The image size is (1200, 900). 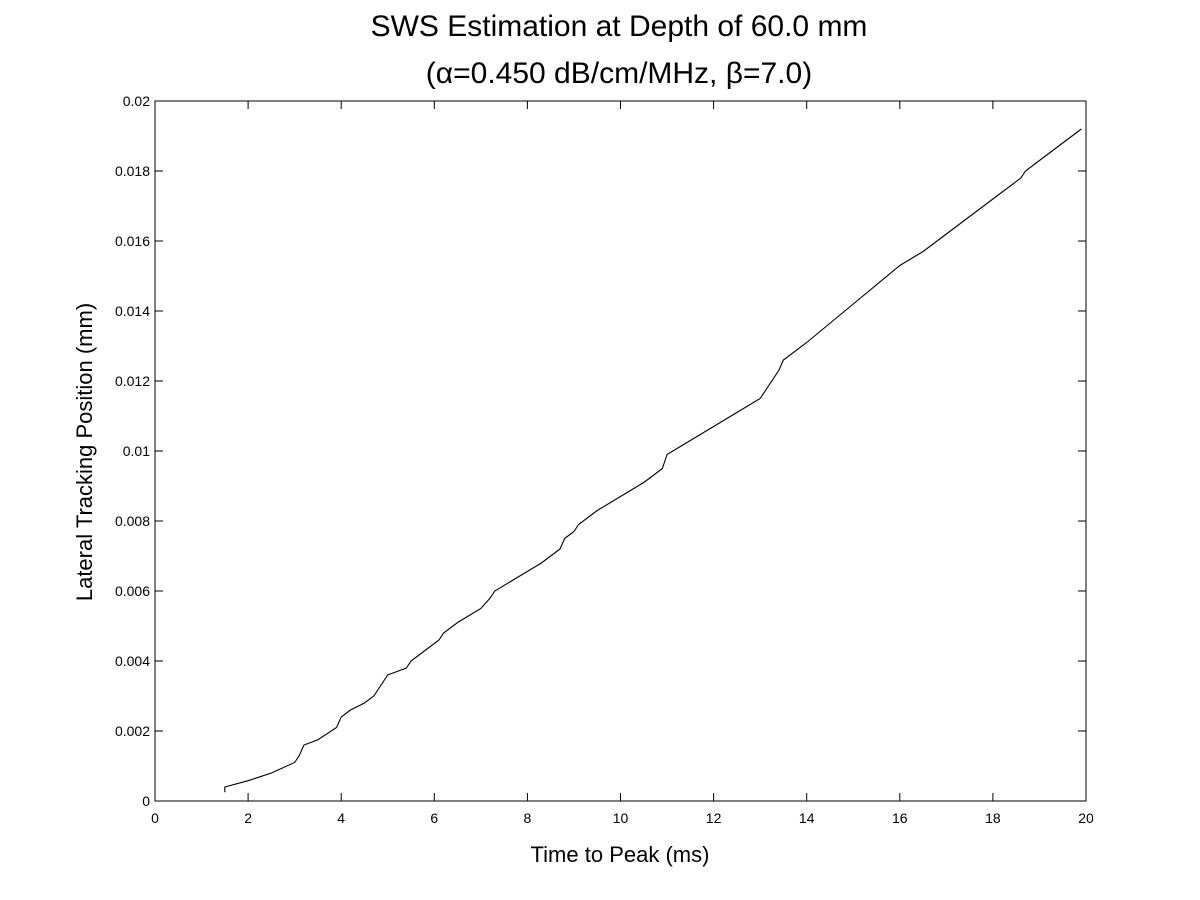 What do you see at coordinates (620, 854) in the screenshot?
I see `x-axis-label: Time to Peak (ms)` at bounding box center [620, 854].